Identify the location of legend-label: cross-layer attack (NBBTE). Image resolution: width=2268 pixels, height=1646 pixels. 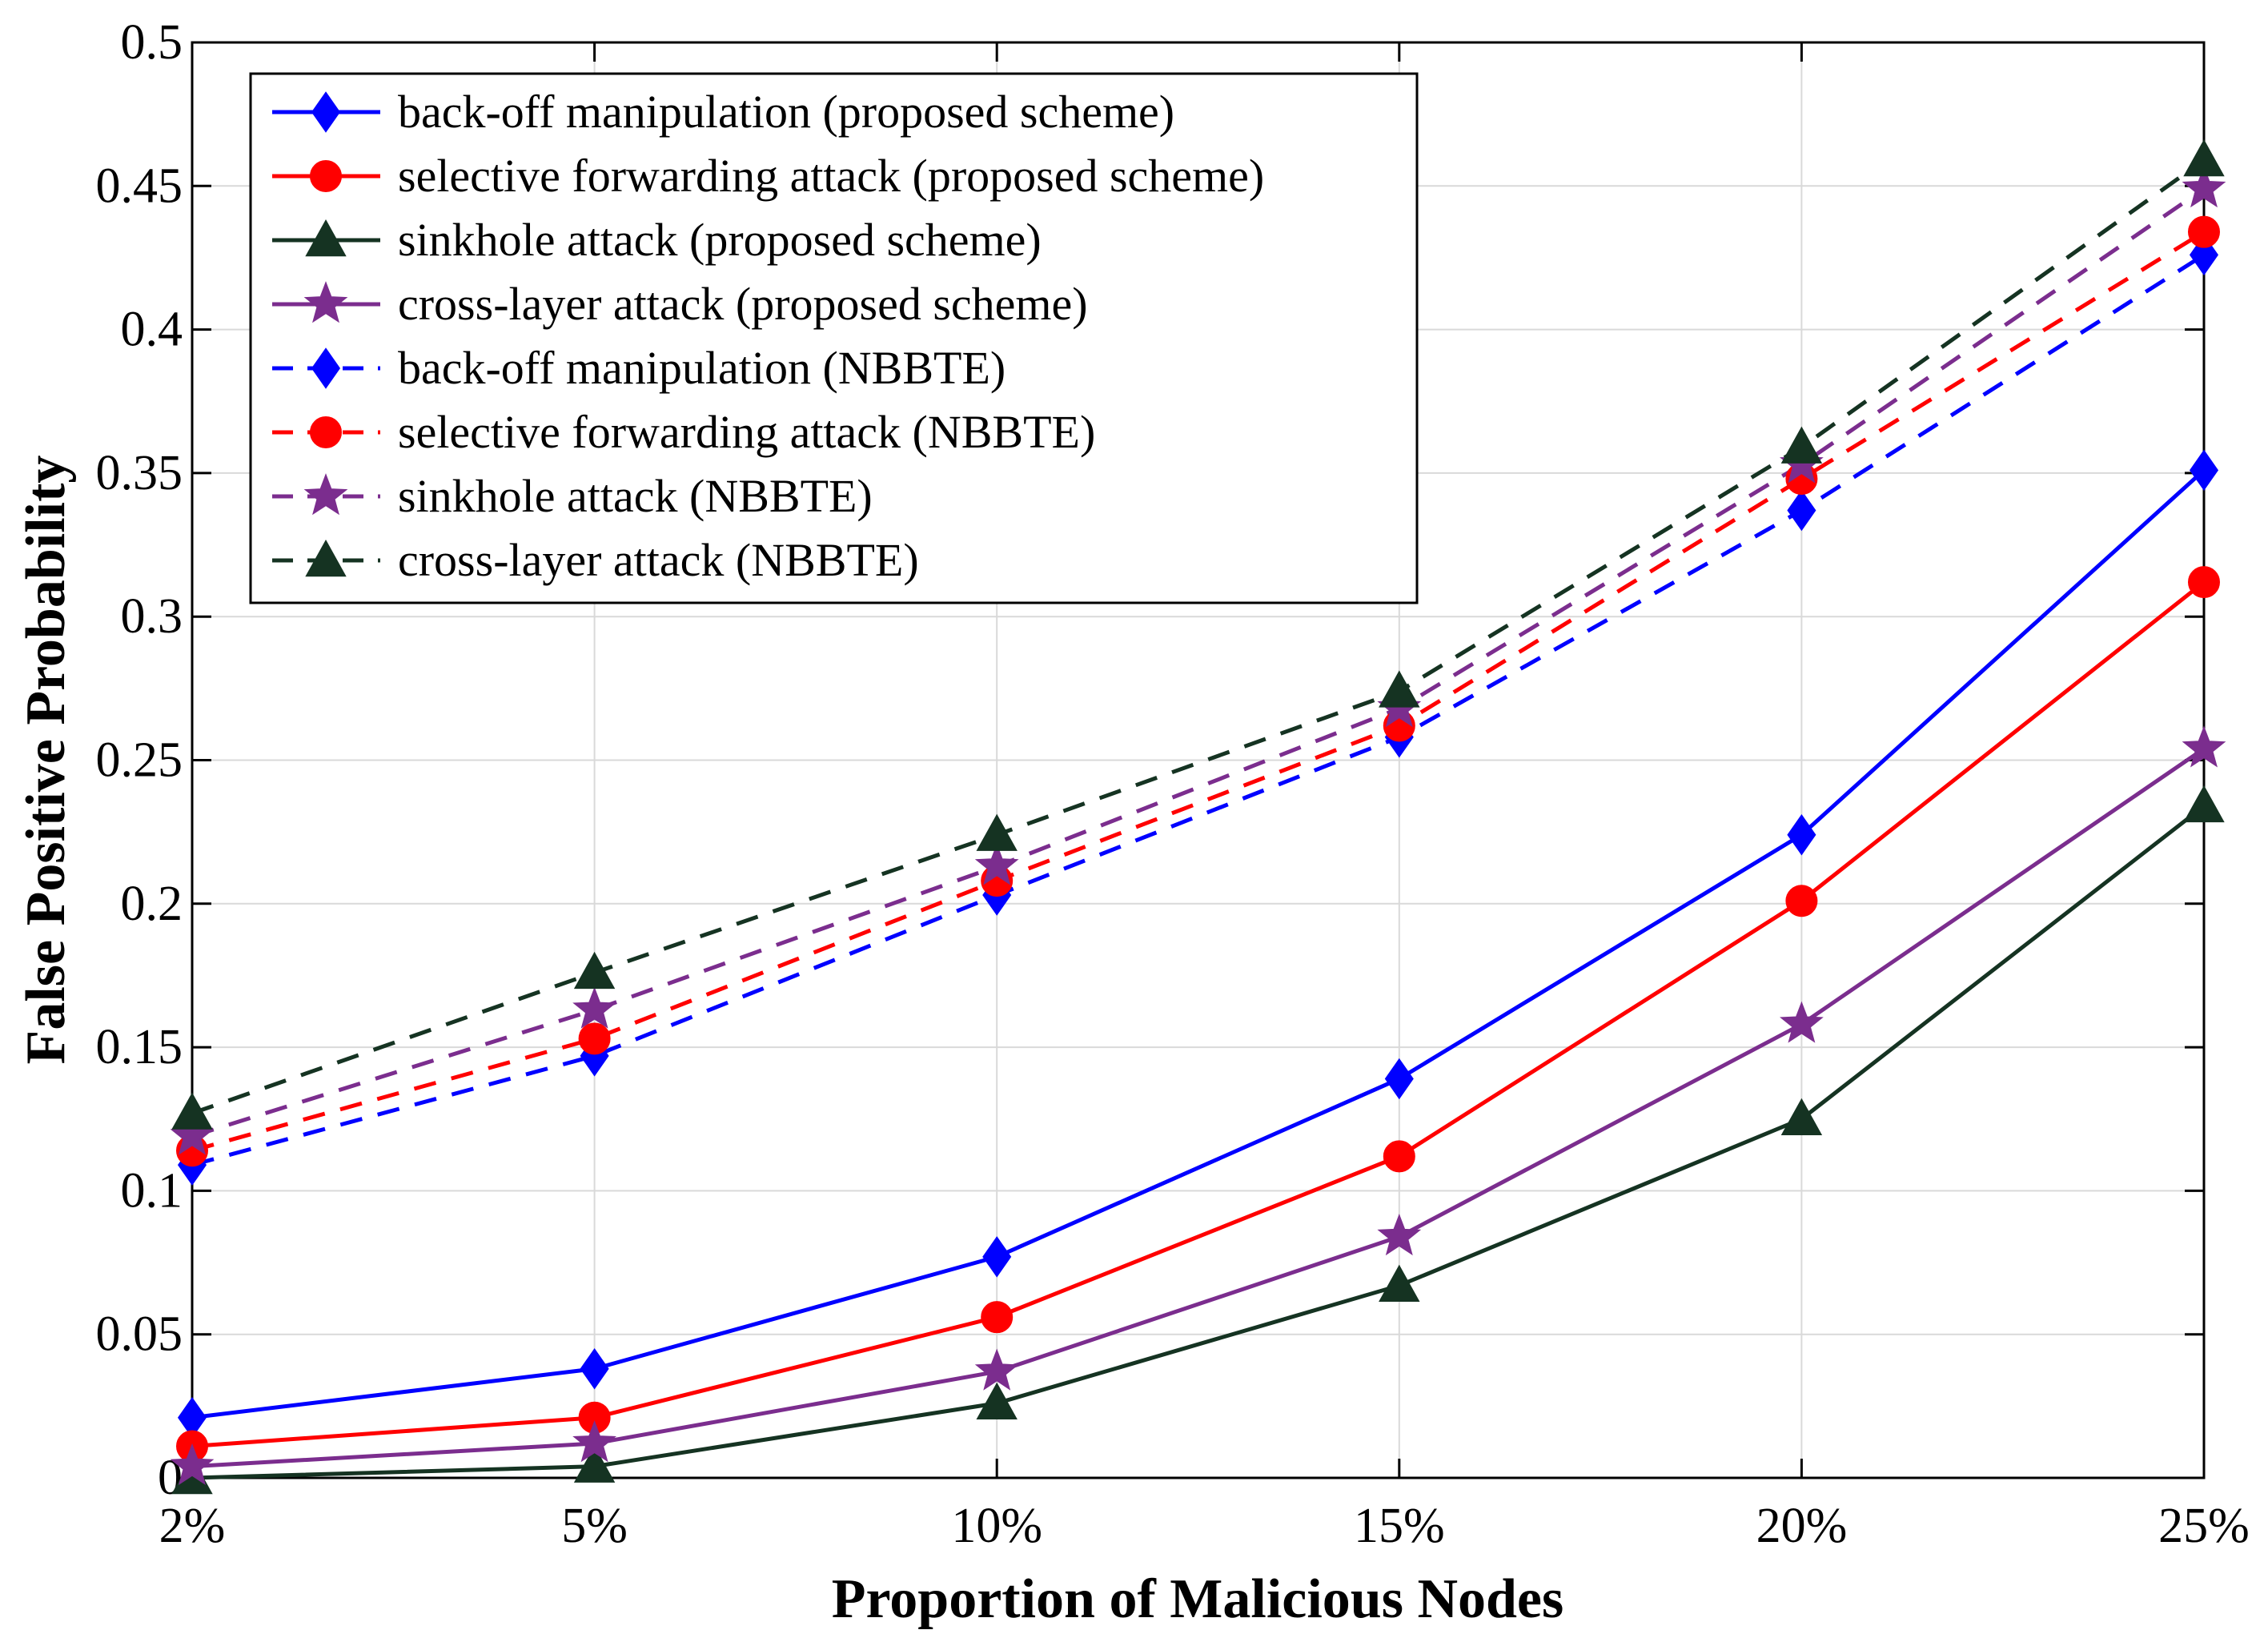
(658, 560).